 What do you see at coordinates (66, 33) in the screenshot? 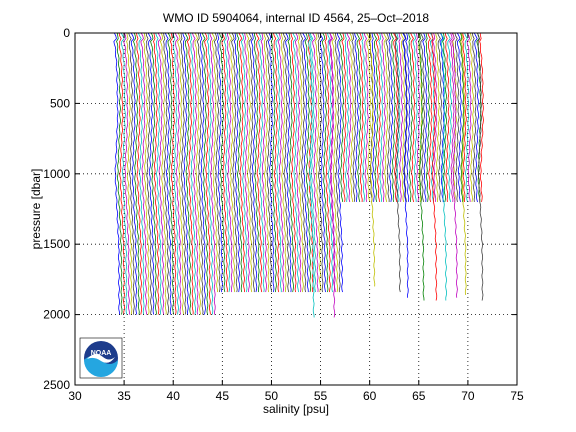
I see `y-tick-label: 0` at bounding box center [66, 33].